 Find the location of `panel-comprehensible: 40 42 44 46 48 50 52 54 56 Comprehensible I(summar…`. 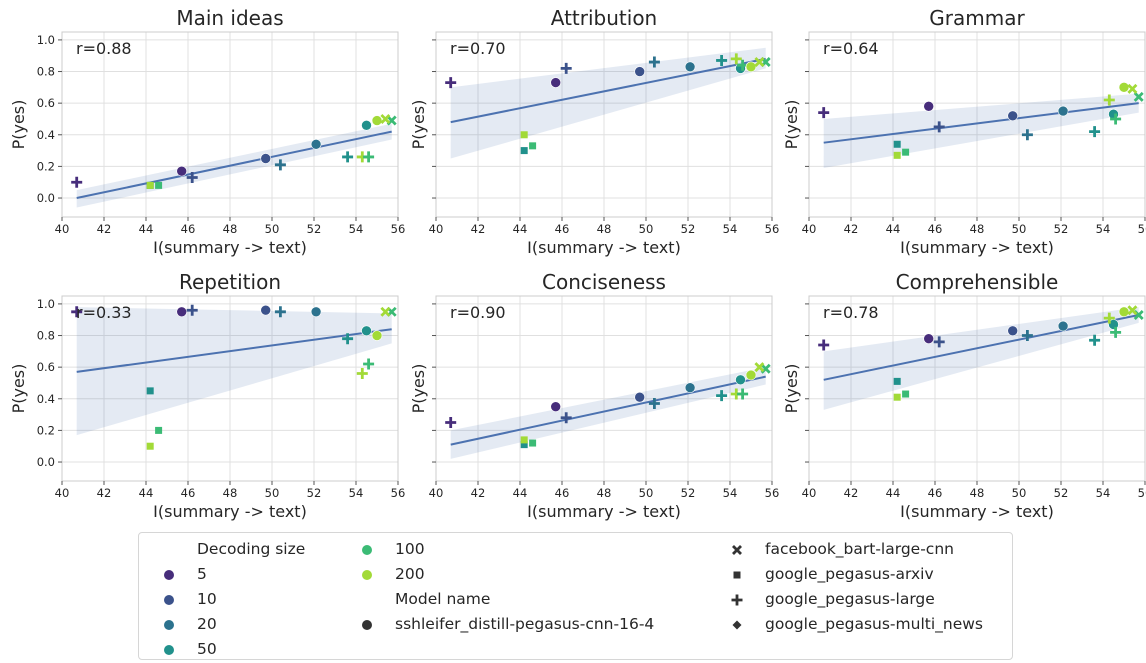

panel-comprehensible: 40 42 44 46 48 50 52 54 56 Comprehensible I(summar… is located at coordinates (964, 395).